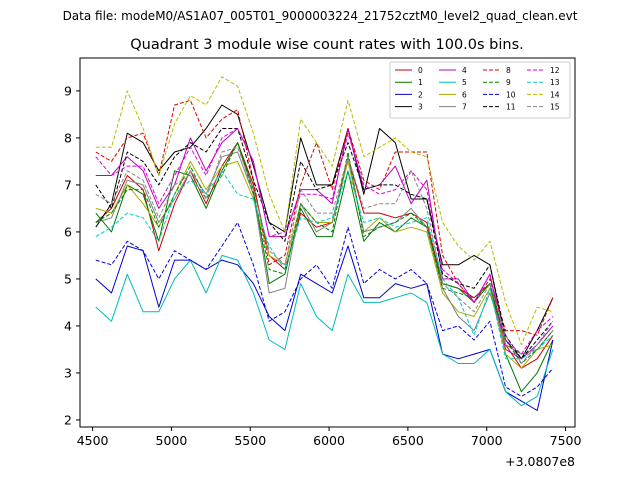 The image size is (640, 480). What do you see at coordinates (555, 70) in the screenshot?
I see `legend-label-12: 12` at bounding box center [555, 70].